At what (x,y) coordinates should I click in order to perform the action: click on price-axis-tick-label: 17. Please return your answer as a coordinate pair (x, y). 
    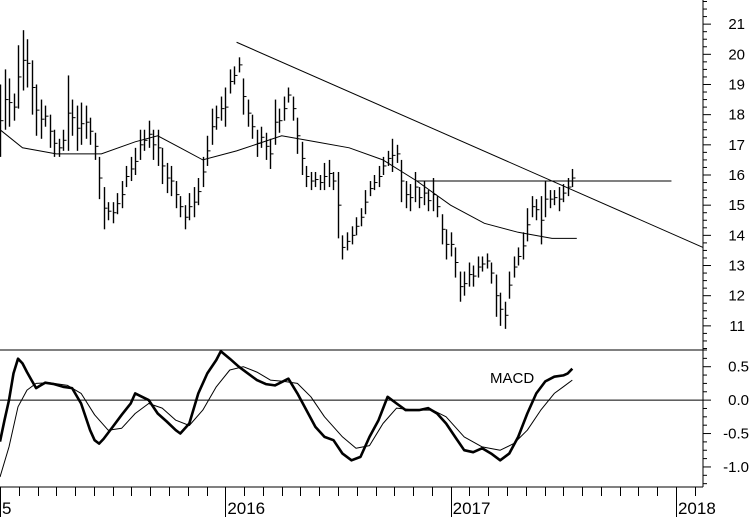
    Looking at the image, I should click on (736, 145).